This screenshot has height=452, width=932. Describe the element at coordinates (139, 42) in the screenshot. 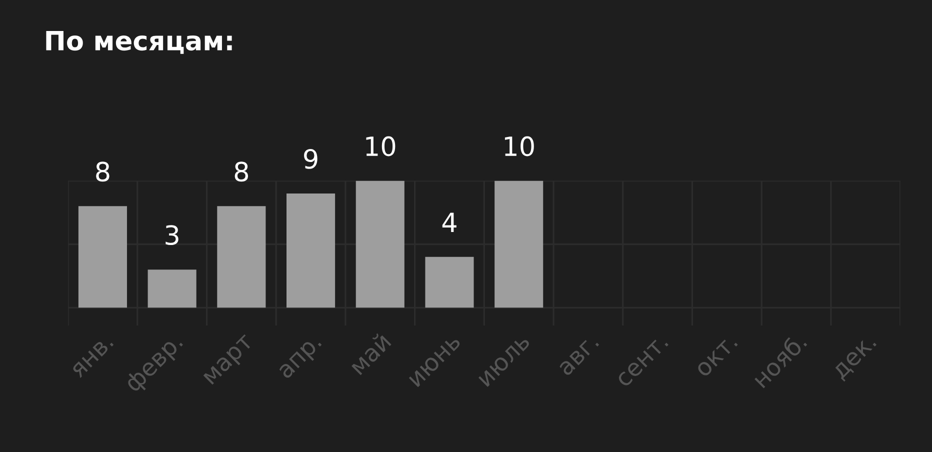

I see `chart-title: По месяцам:` at that location.